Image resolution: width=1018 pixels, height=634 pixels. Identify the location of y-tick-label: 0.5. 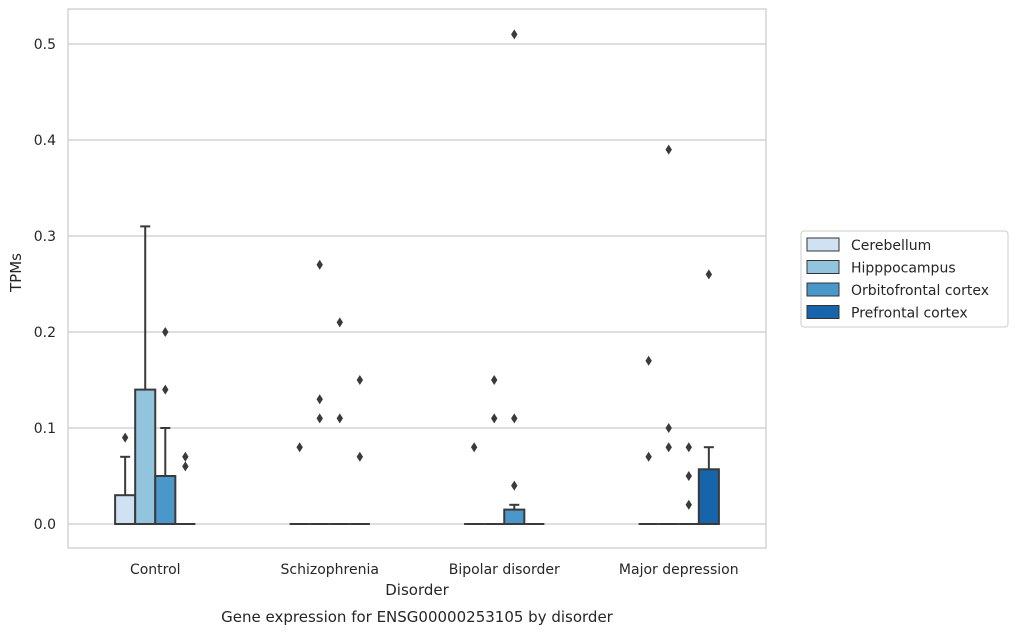
(45, 45).